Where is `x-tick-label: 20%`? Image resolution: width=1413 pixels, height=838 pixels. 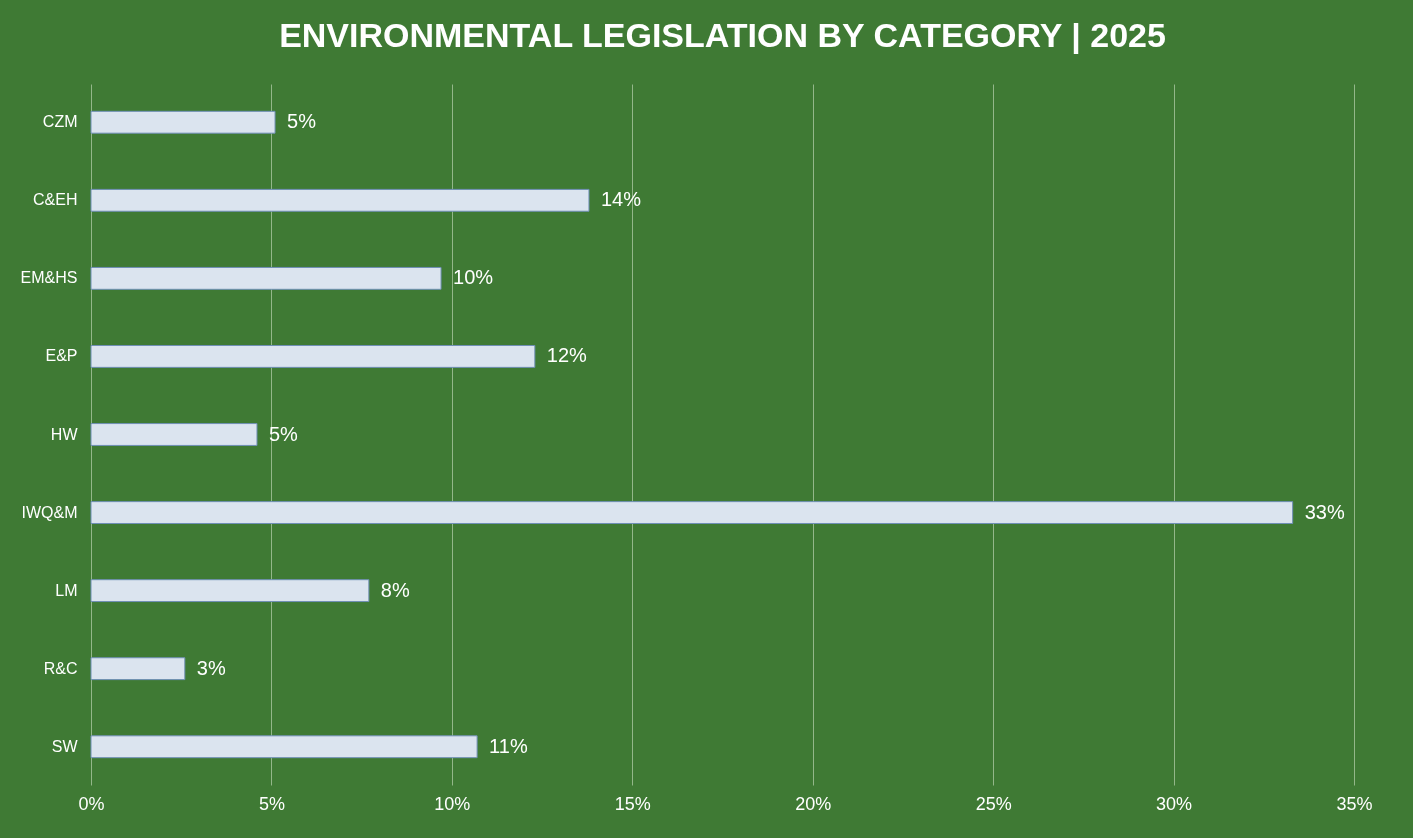 x-tick-label: 20% is located at coordinates (813, 803).